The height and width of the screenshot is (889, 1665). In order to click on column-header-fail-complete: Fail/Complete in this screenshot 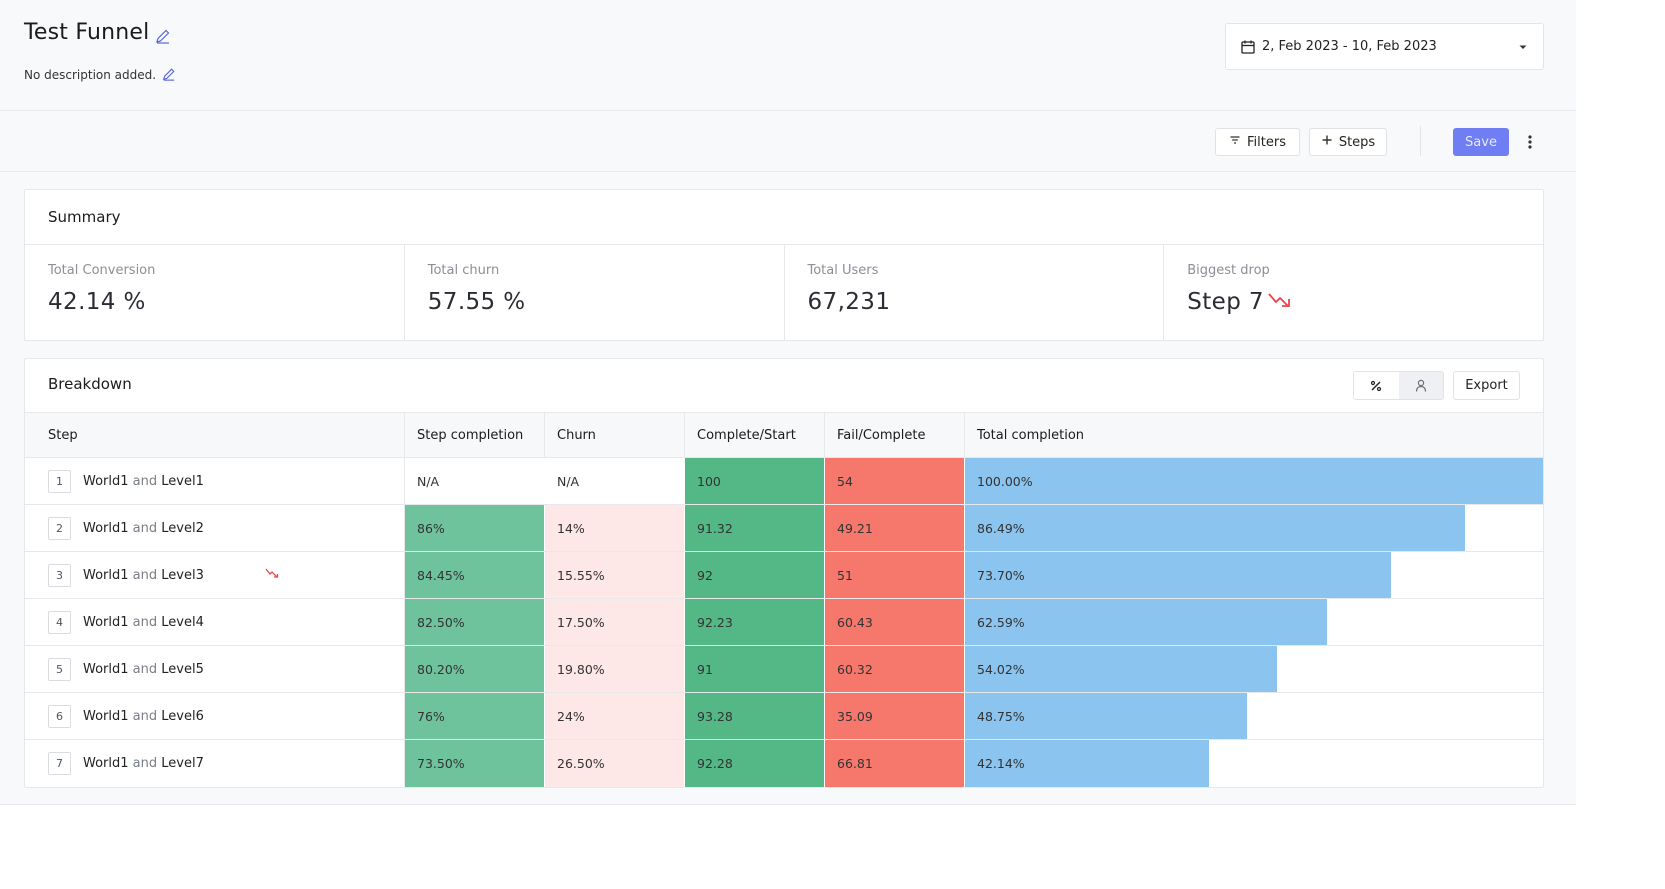, I will do `click(895, 435)`.